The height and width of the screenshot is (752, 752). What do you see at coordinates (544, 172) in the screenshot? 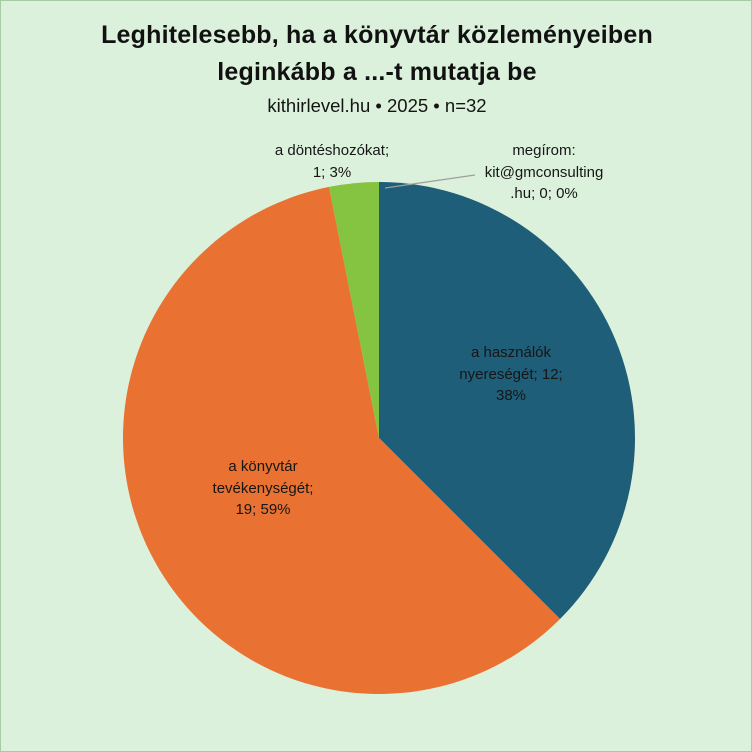
I see `slice-label-megirom: megírom: kit@gmconsulting .hu; 0; 0%` at bounding box center [544, 172].